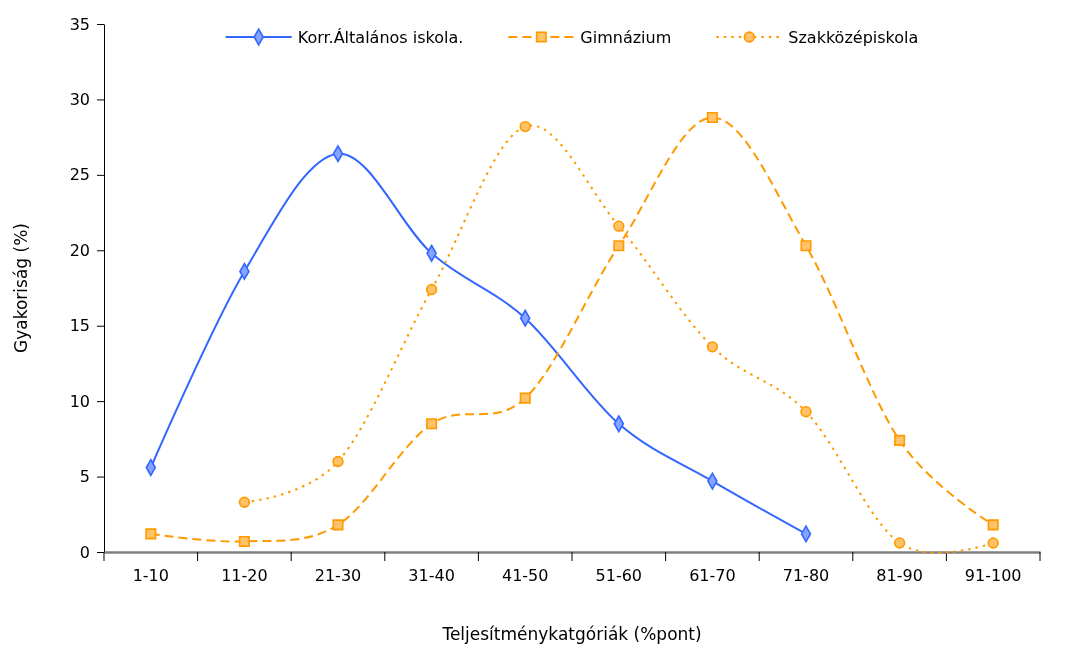 This screenshot has height=646, width=1071. Describe the element at coordinates (619, 575) in the screenshot. I see `x-tick-label: 51-60` at that location.